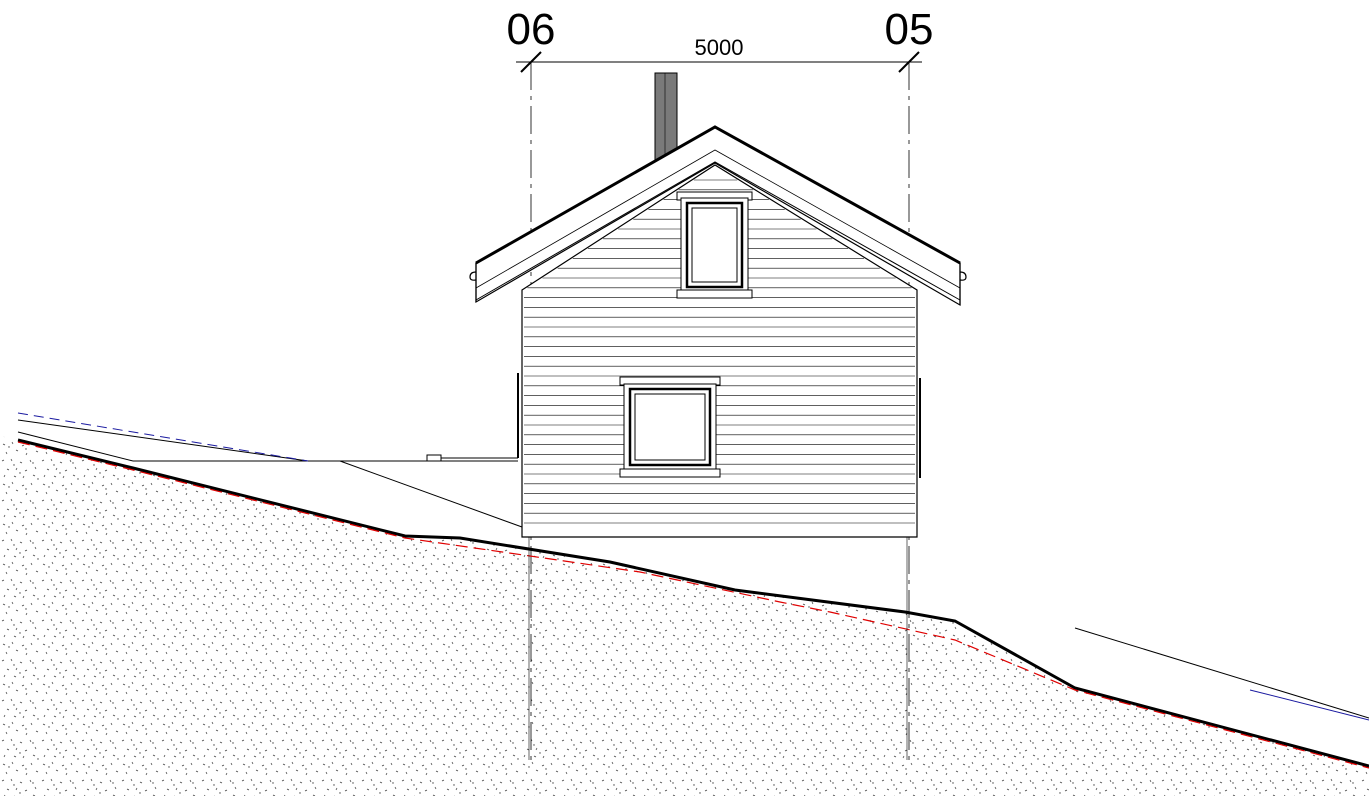  What do you see at coordinates (719, 62) in the screenshot?
I see `dimension-line` at bounding box center [719, 62].